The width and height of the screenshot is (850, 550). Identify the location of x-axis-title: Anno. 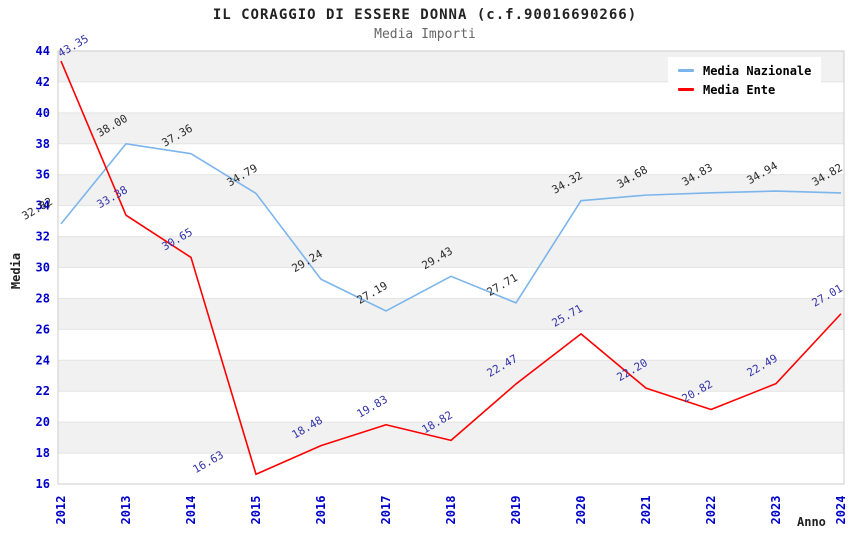
(811, 522).